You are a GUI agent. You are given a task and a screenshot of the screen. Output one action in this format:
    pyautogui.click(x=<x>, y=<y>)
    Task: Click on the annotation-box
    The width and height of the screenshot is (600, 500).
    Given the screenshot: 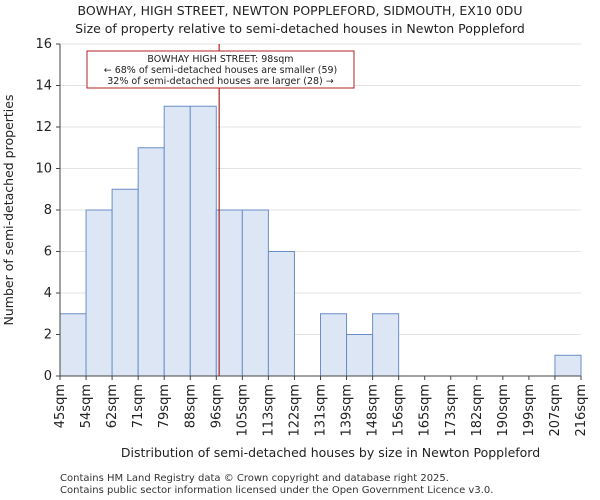 What is the action you would take?
    pyautogui.click(x=220, y=69)
    